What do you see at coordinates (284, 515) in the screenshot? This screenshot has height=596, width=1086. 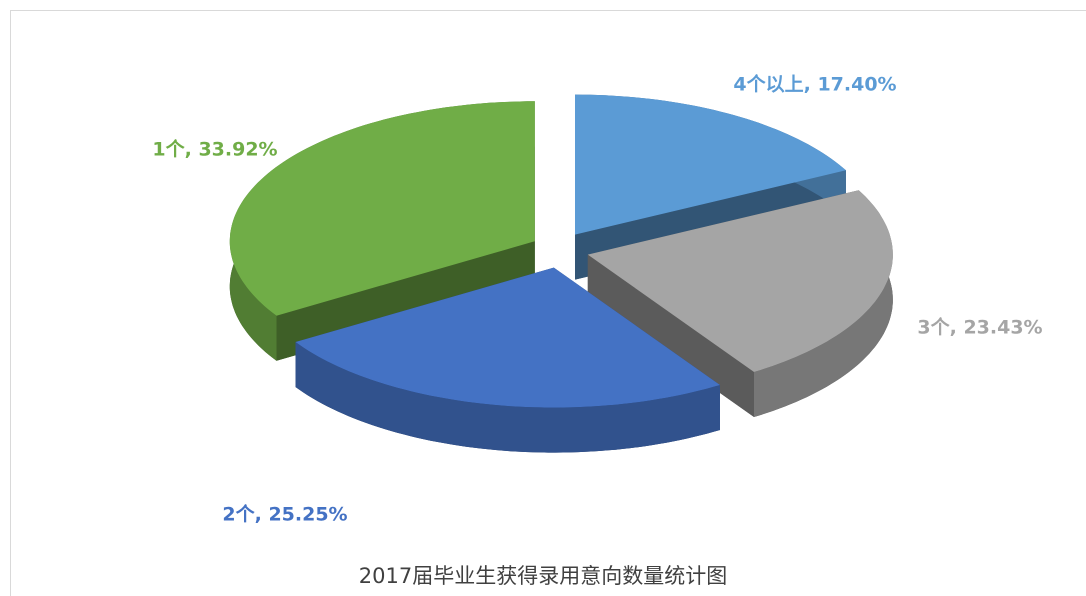 I see `data-label: 2个, 25.25%` at bounding box center [284, 515].